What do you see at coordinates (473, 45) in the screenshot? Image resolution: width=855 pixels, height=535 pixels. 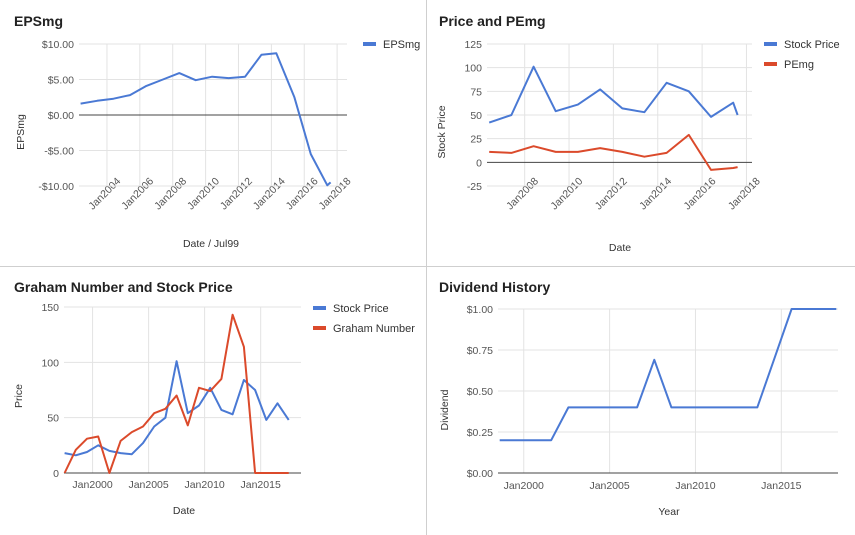 I see `y-tick-label: 125` at bounding box center [473, 45].